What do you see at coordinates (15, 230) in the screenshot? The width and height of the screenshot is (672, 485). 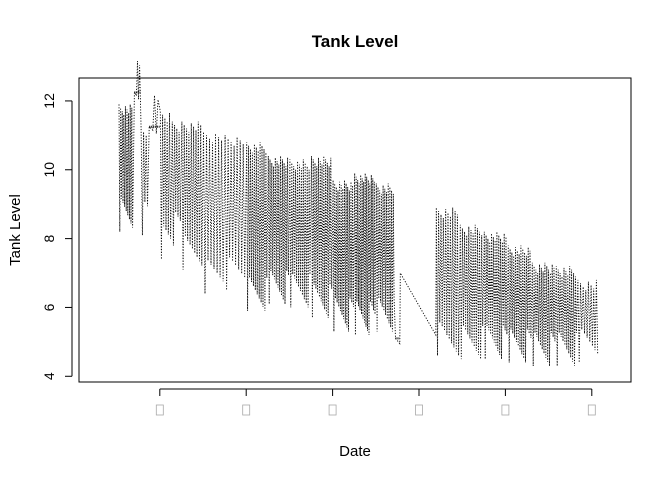 I see `y-axis-label: Tank Level` at bounding box center [15, 230].